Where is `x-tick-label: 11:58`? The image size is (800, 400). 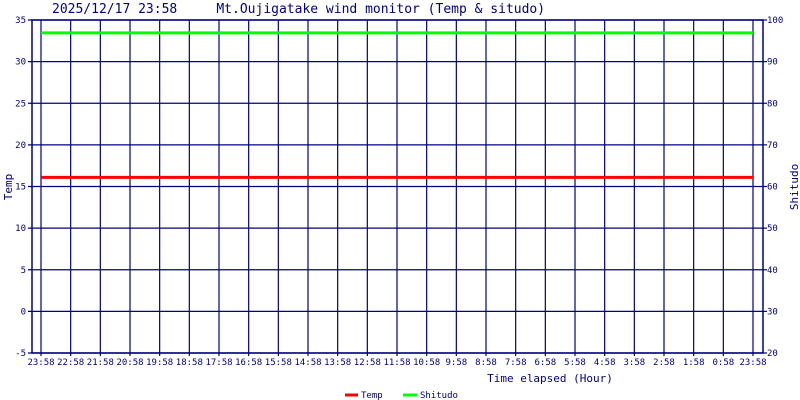 x-tick-label: 11:58 is located at coordinates (396, 363).